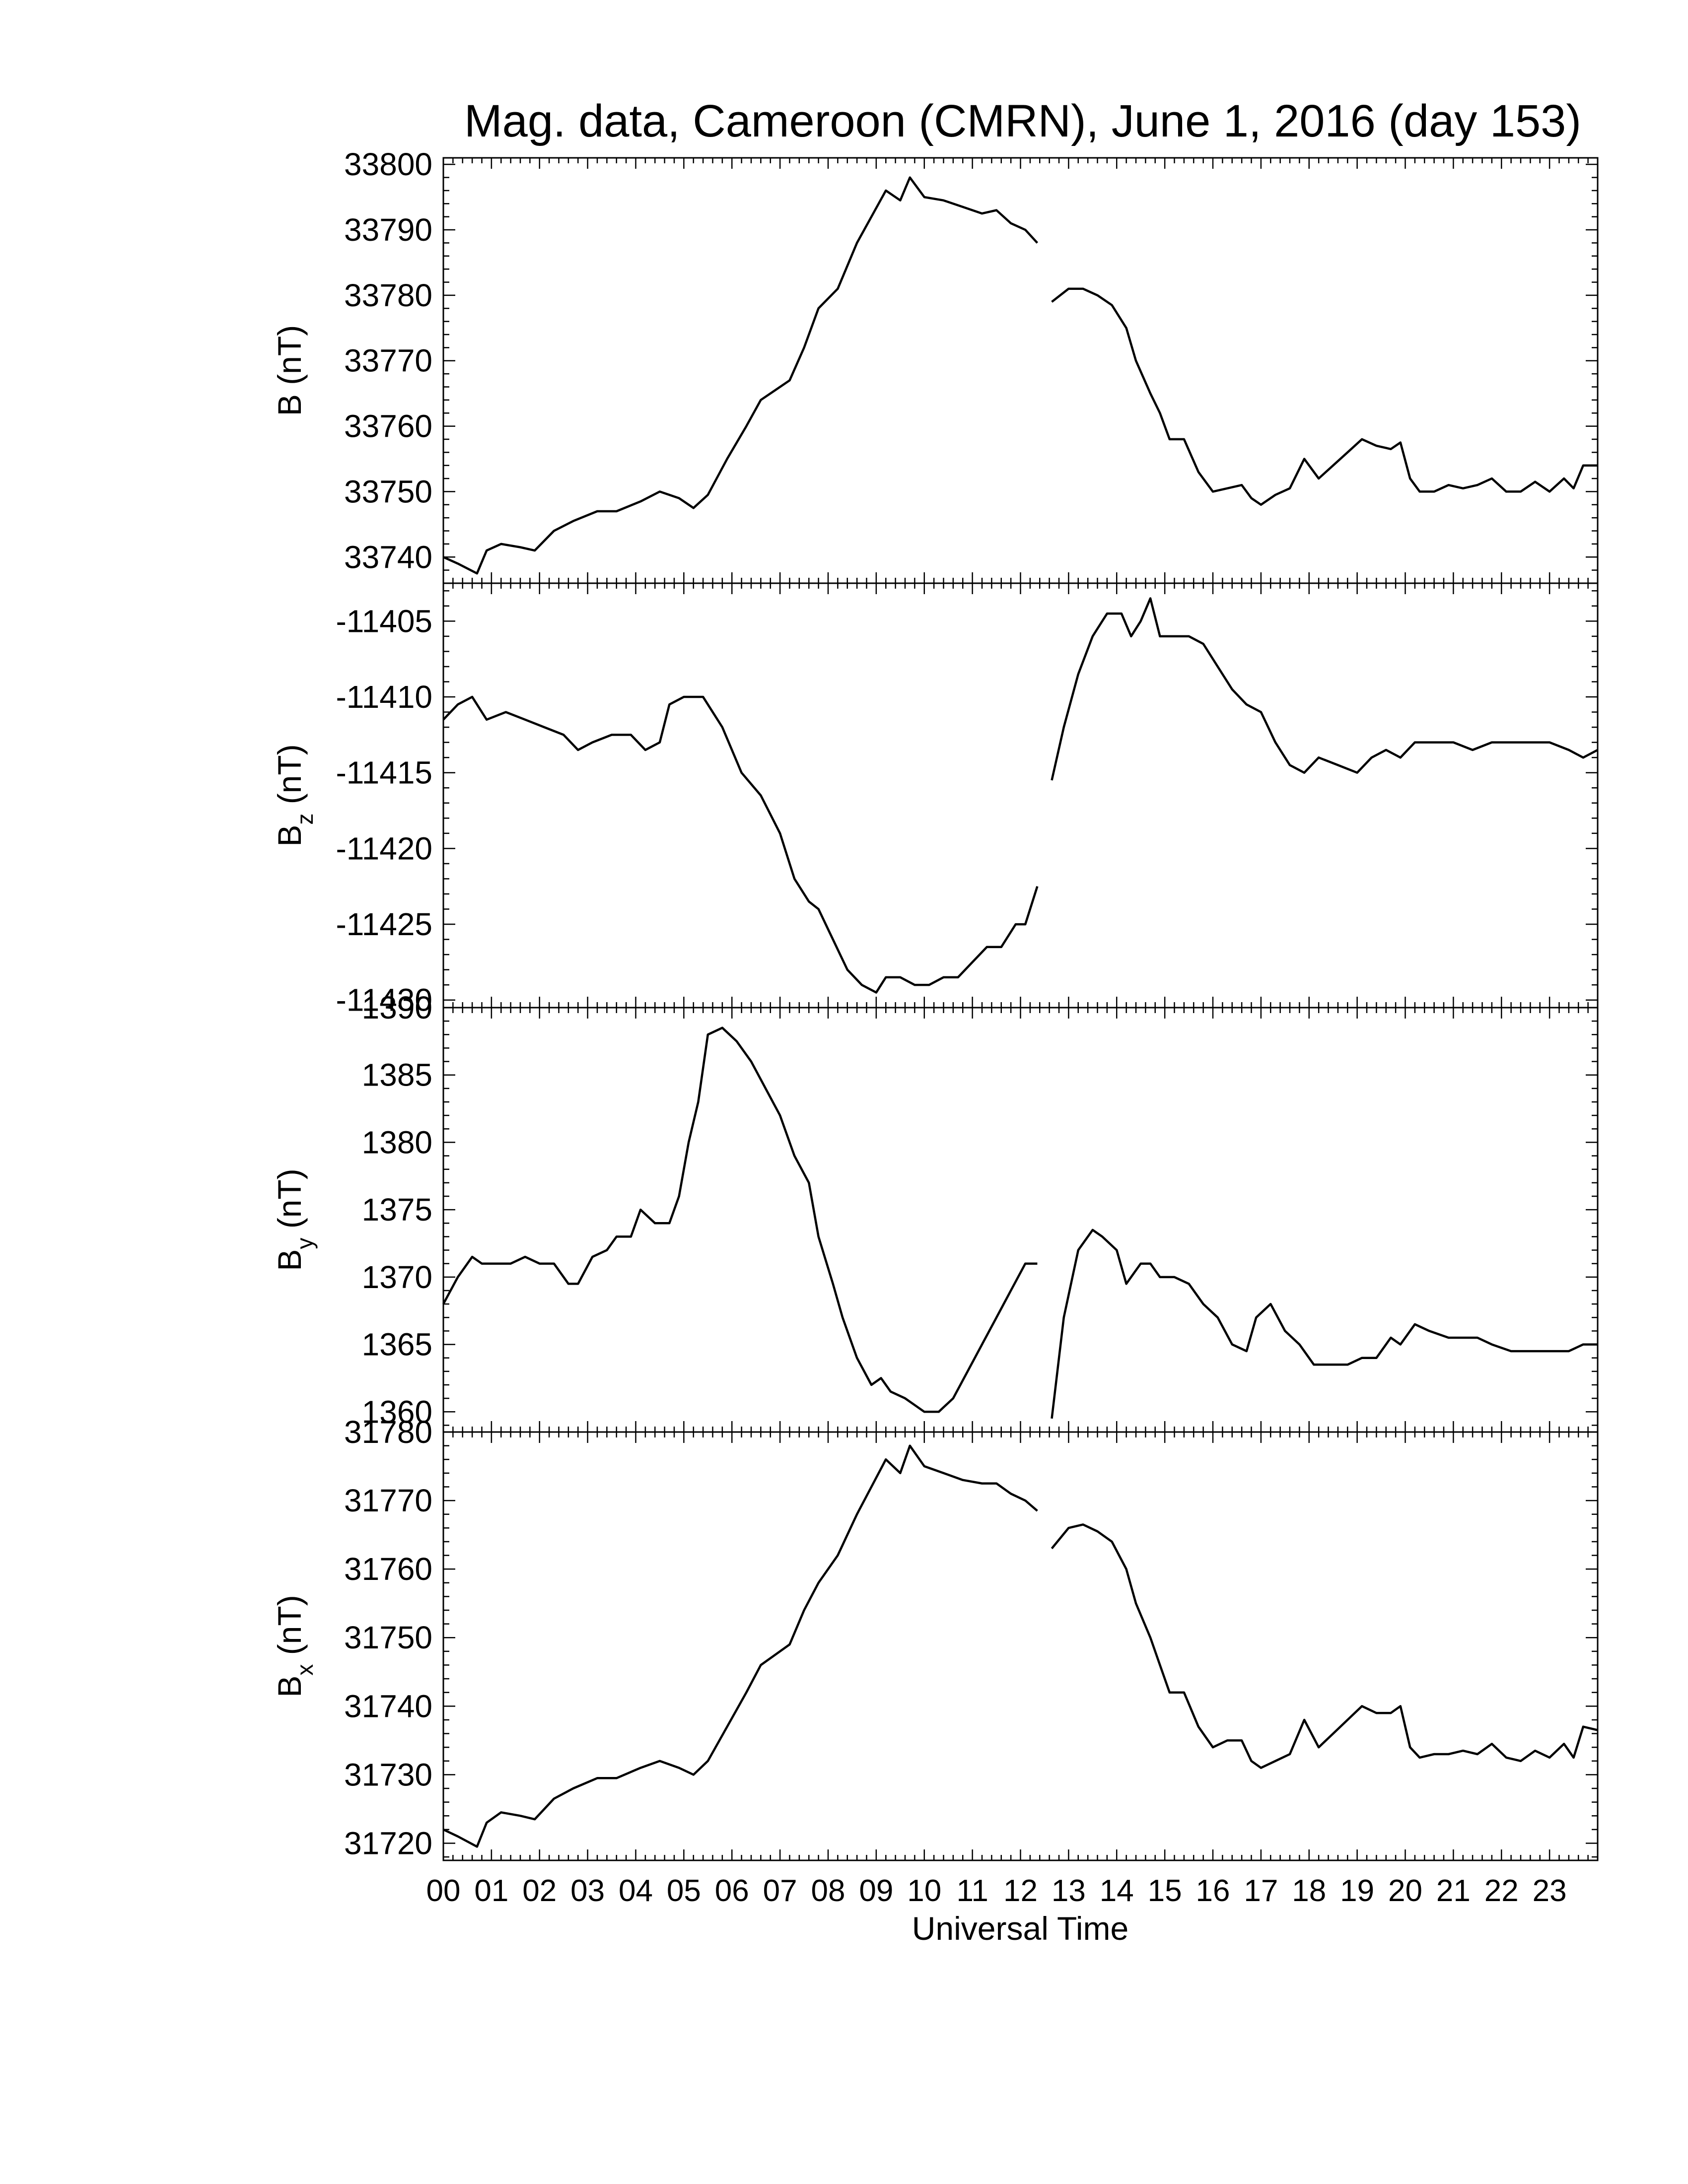 The width and height of the screenshot is (1688, 2184). Describe the element at coordinates (388, 426) in the screenshot. I see `y-tick-label: 33760` at that location.